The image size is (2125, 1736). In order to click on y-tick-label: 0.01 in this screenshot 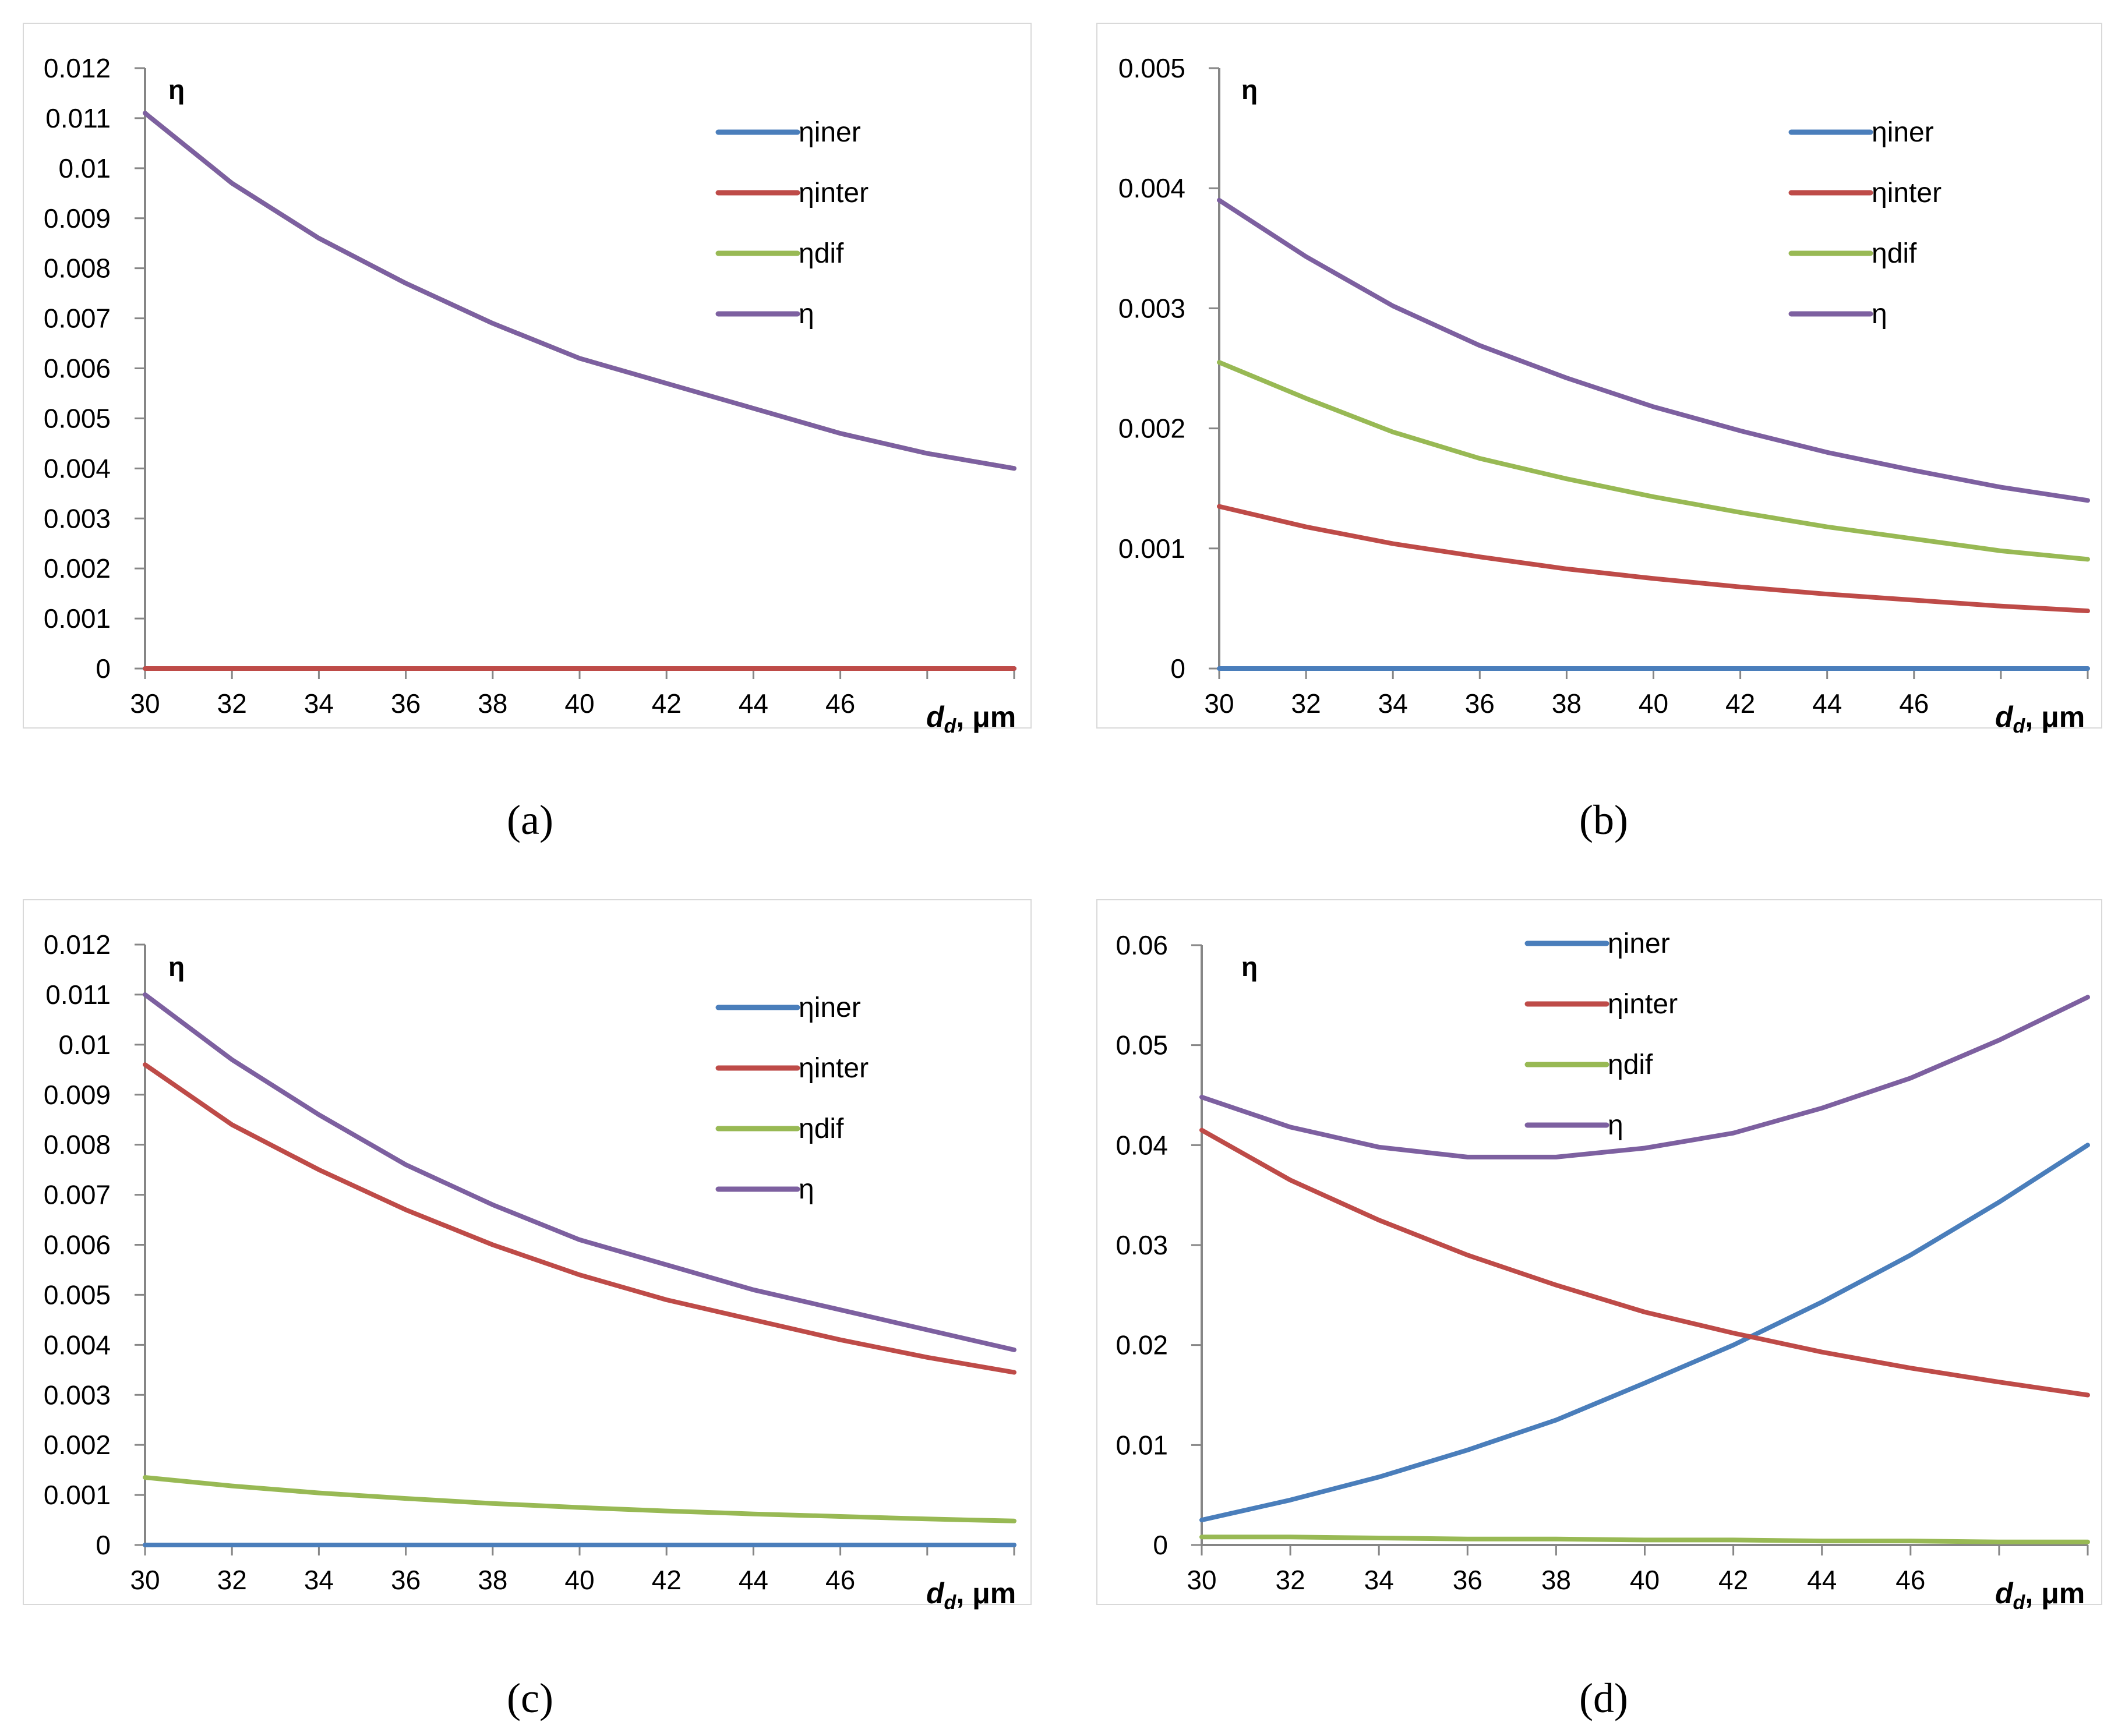, I will do `click(84, 168)`.